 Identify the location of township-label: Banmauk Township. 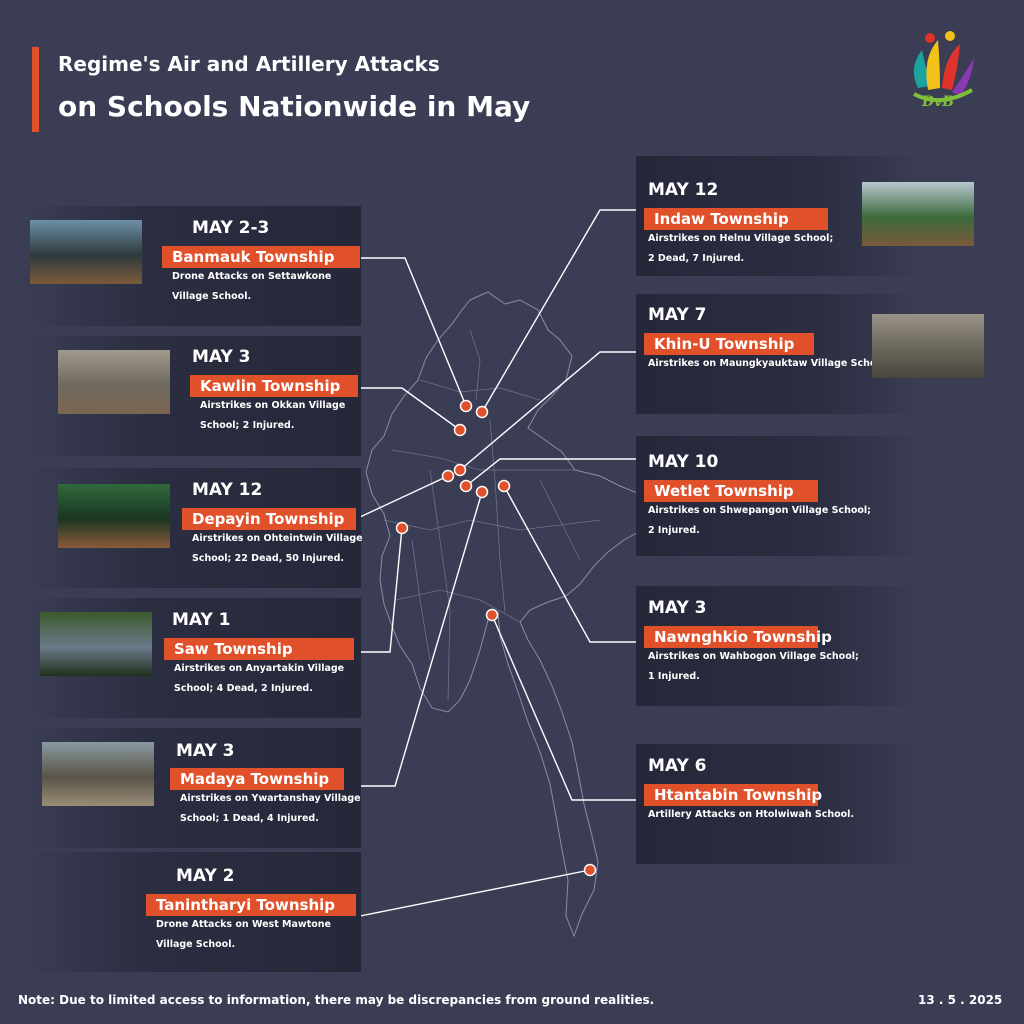
(261, 257).